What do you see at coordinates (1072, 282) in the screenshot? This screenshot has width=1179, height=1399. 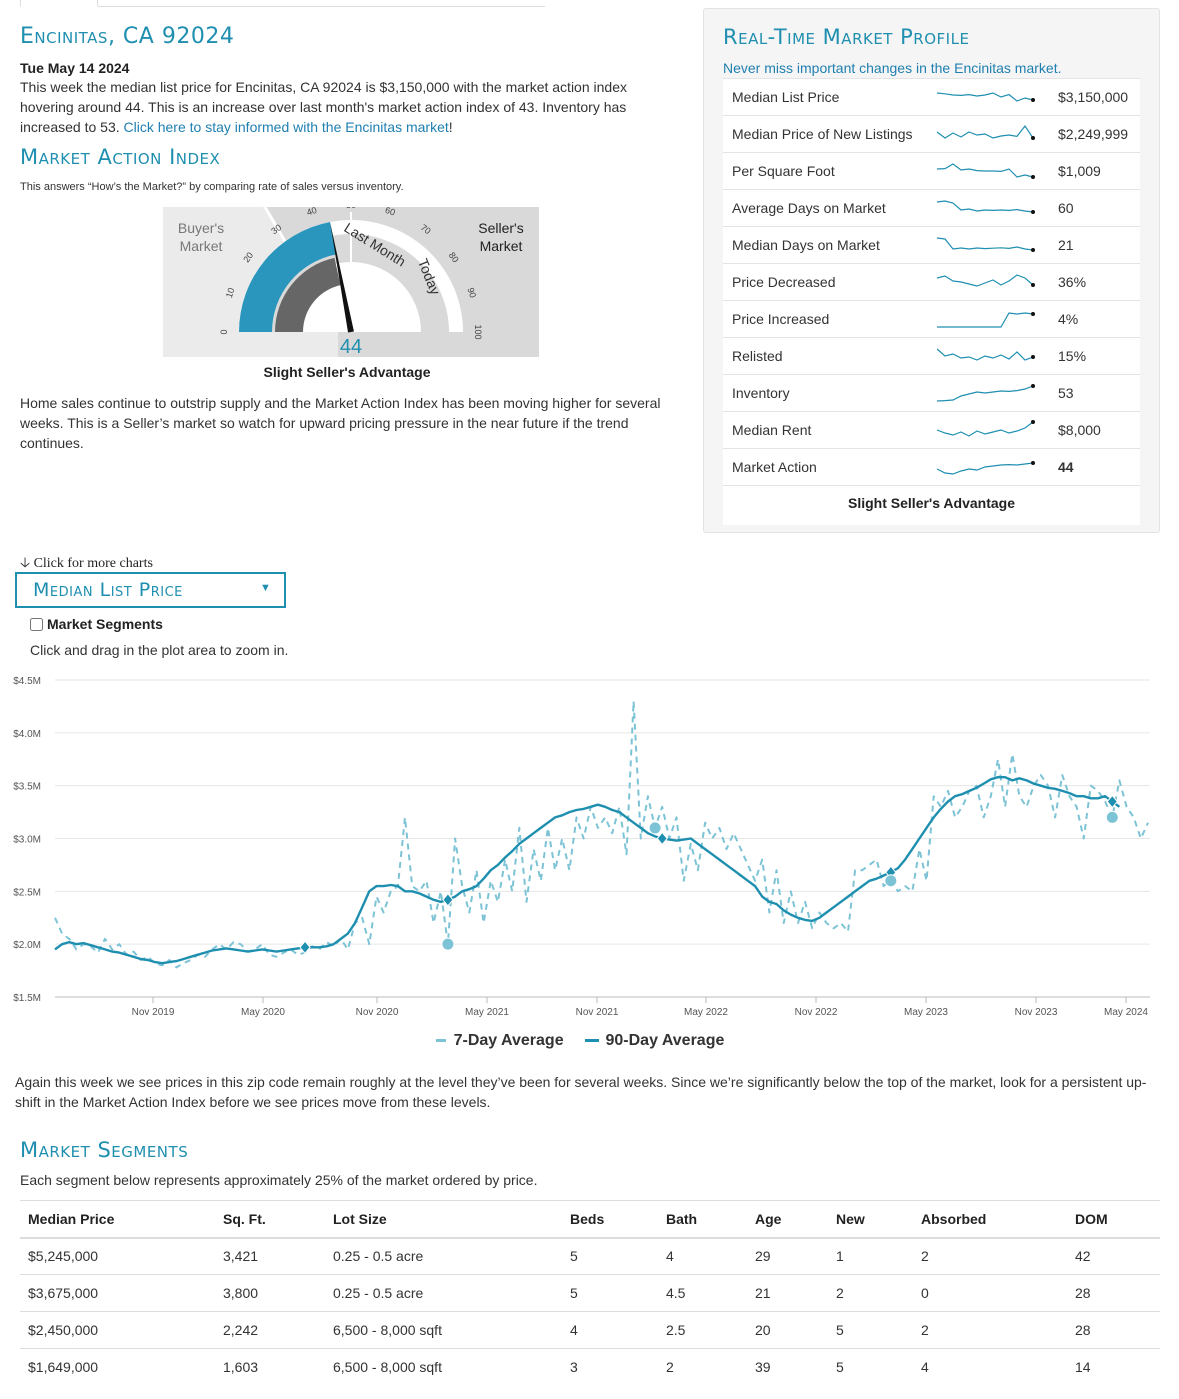 I see `profile-row-value: 36%` at bounding box center [1072, 282].